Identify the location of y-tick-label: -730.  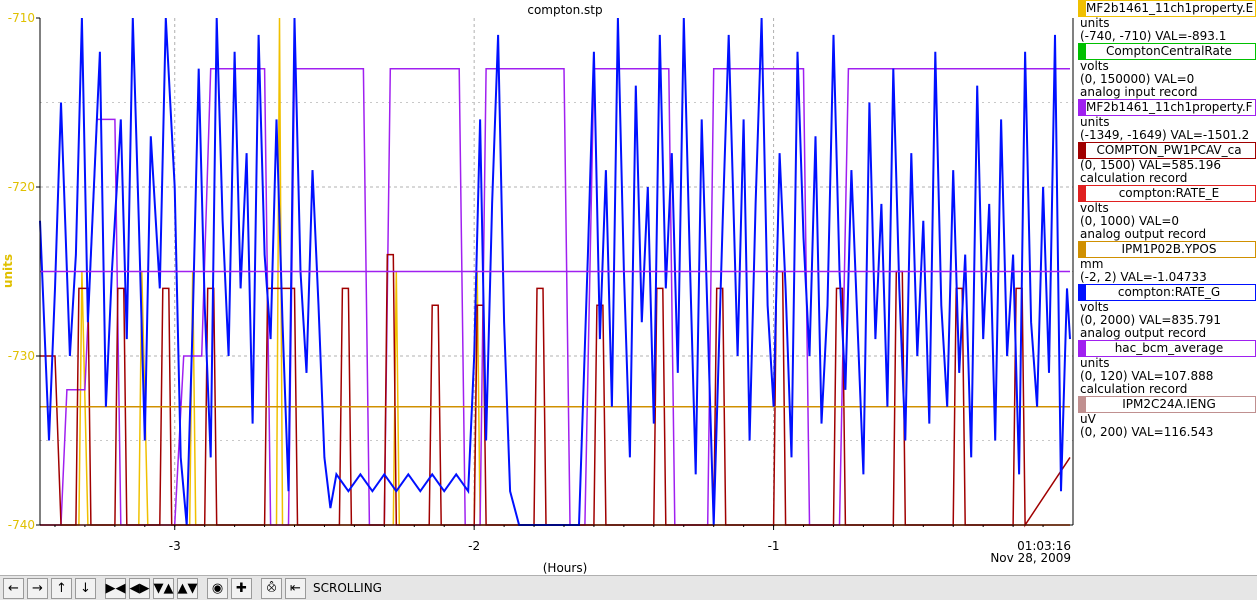
(21, 356).